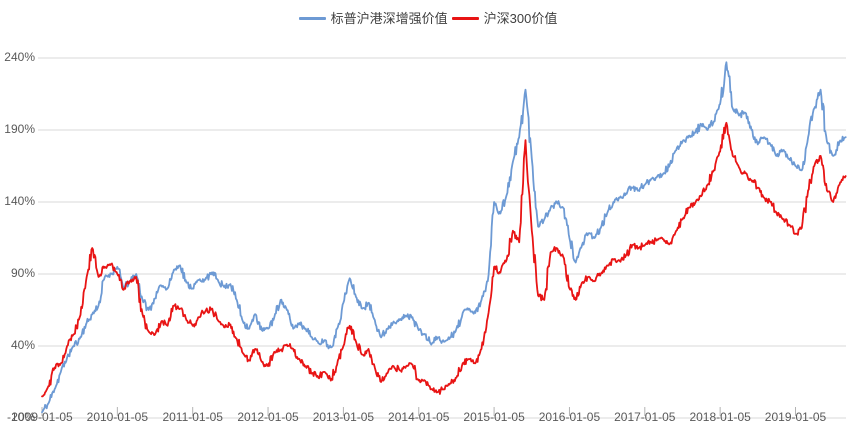  Describe the element at coordinates (465, 18) in the screenshot. I see `legend-line-swatch-red` at that location.